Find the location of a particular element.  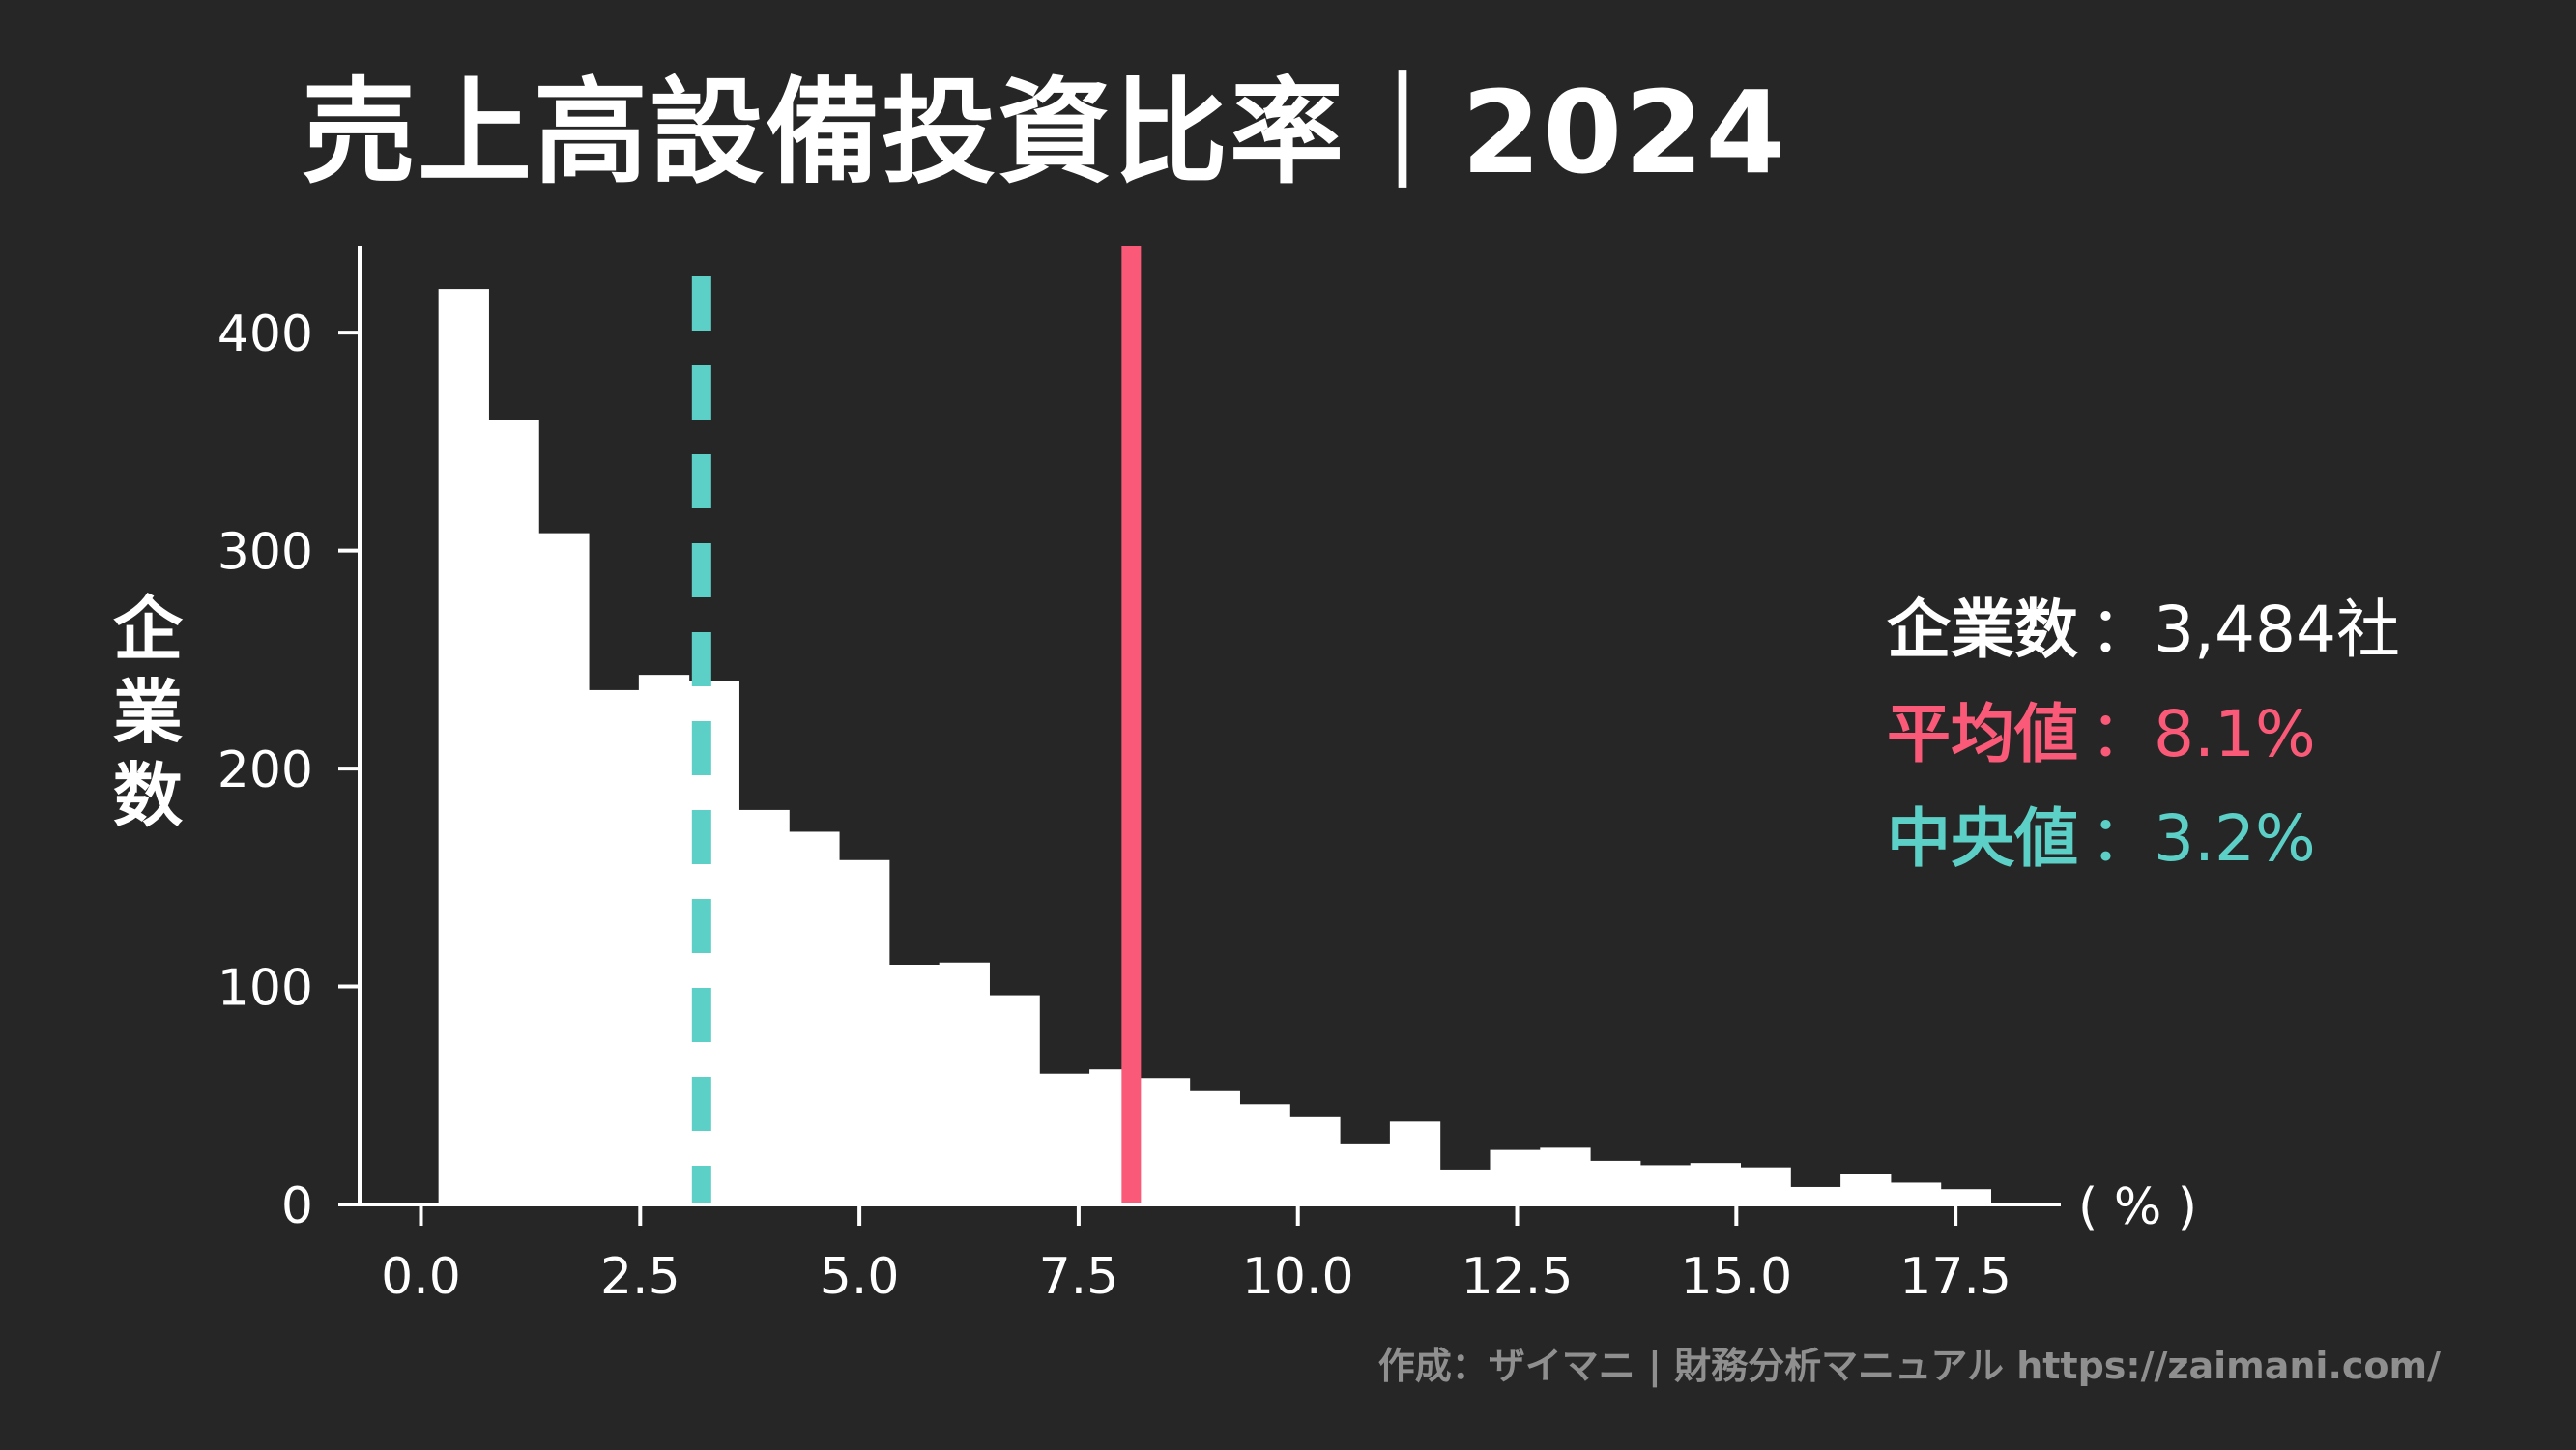

x-tick-label: 0.0 is located at coordinates (421, 1277).